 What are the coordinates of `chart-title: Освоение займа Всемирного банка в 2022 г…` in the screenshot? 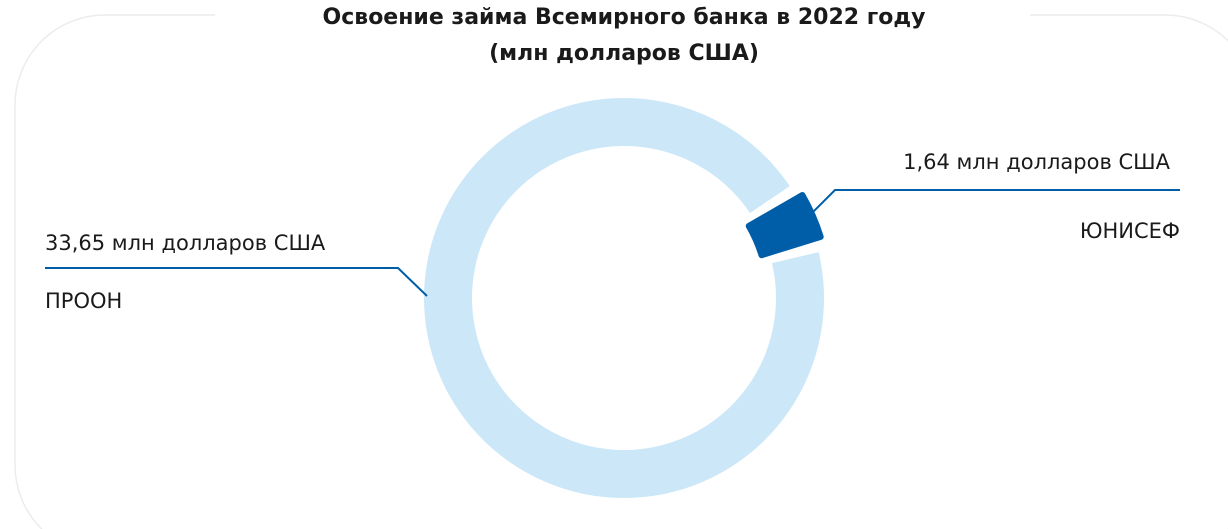 It's located at (624, 17).